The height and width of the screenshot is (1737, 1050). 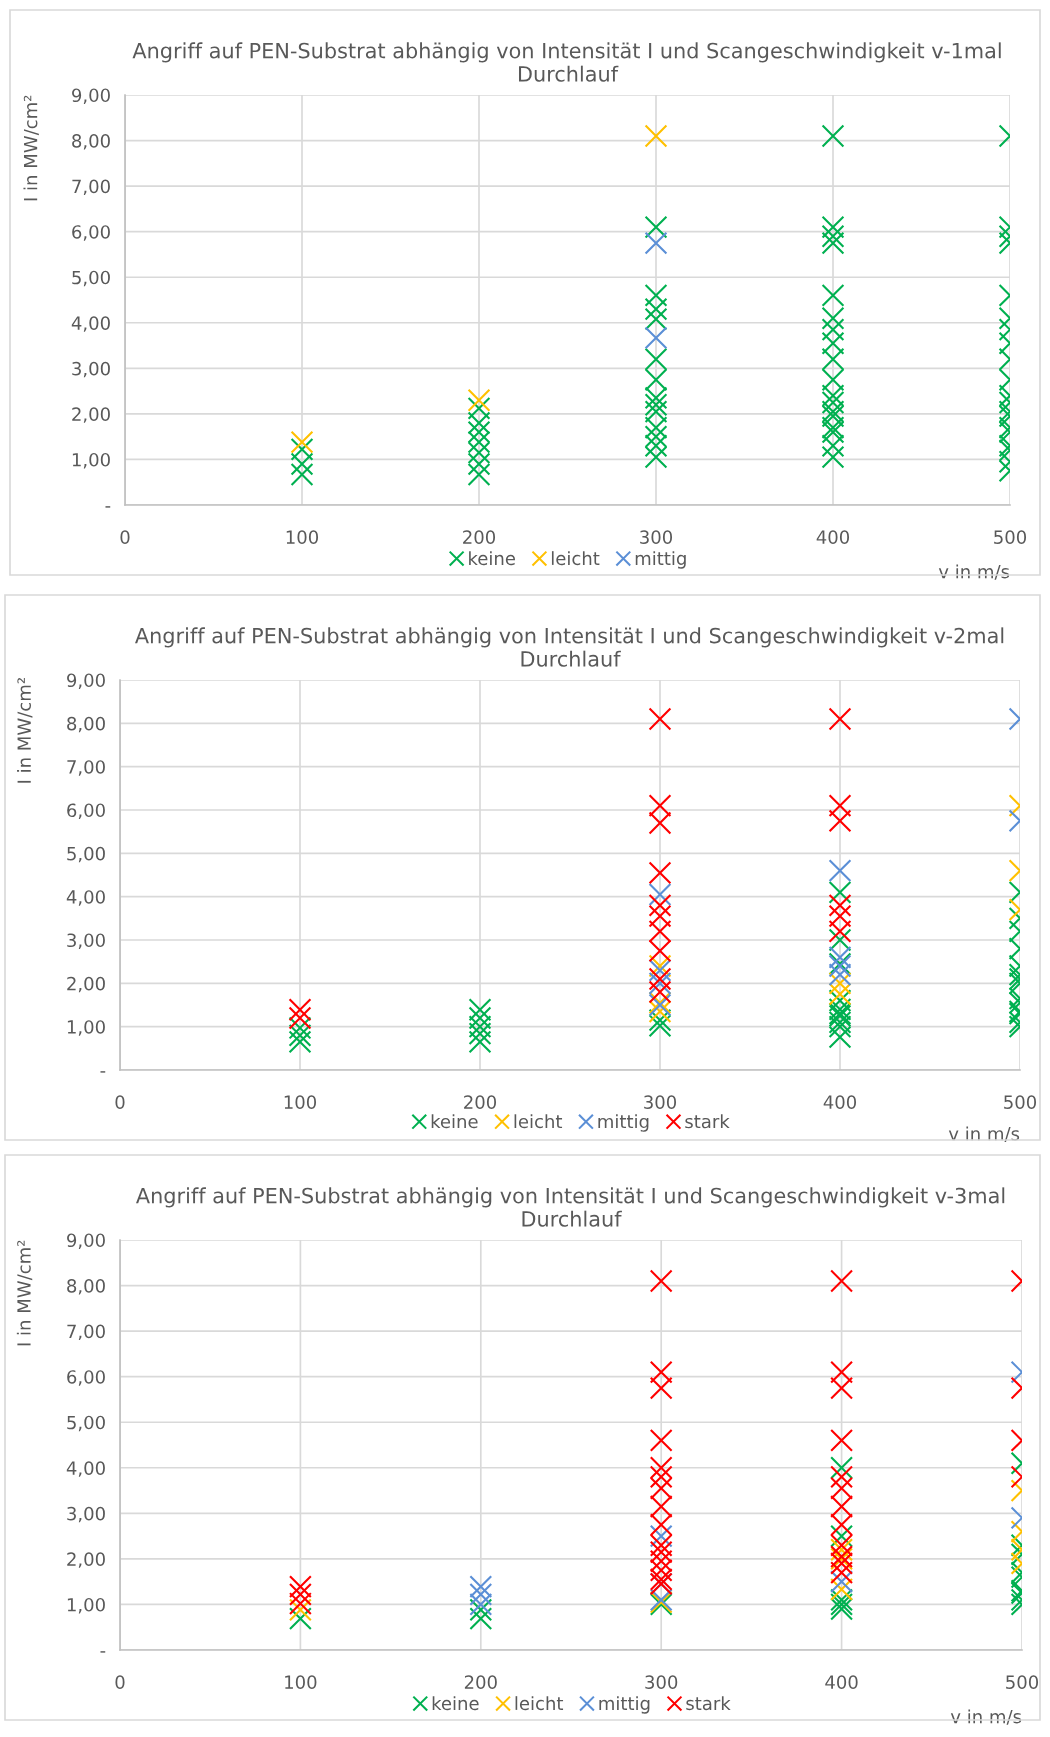 I want to click on chart-title: Angriff auf PEN-Substrat abhängig von Intensität I und Scangeschwindigkeit v-1mal Durchlauf, so click(x=566, y=62).